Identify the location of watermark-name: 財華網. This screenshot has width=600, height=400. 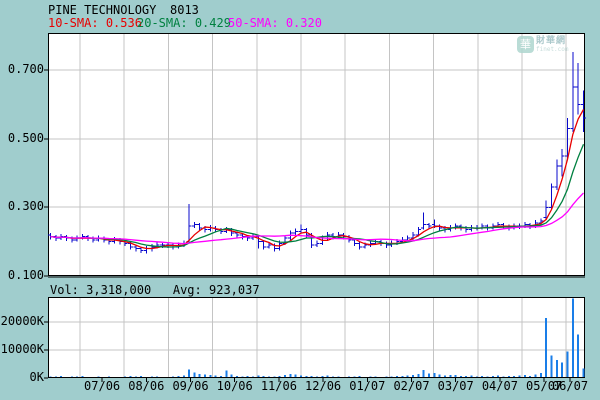
(551, 41).